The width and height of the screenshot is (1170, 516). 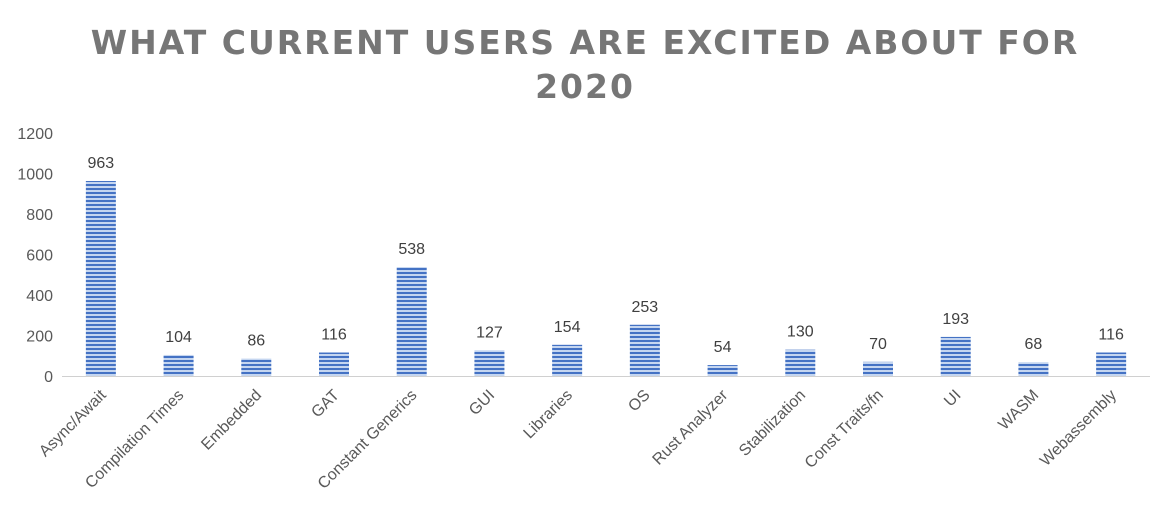 I want to click on y-tick-label: 1200, so click(x=35, y=134).